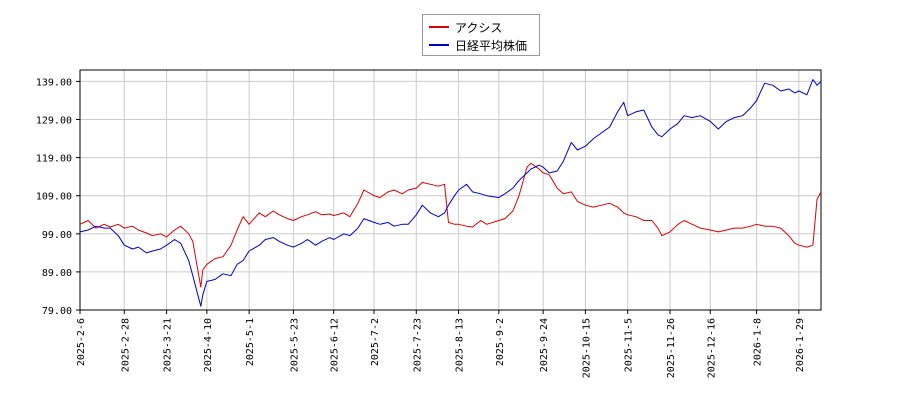 The height and width of the screenshot is (400, 900). I want to click on x-tick-label: 2025-5-23, so click(294, 345).